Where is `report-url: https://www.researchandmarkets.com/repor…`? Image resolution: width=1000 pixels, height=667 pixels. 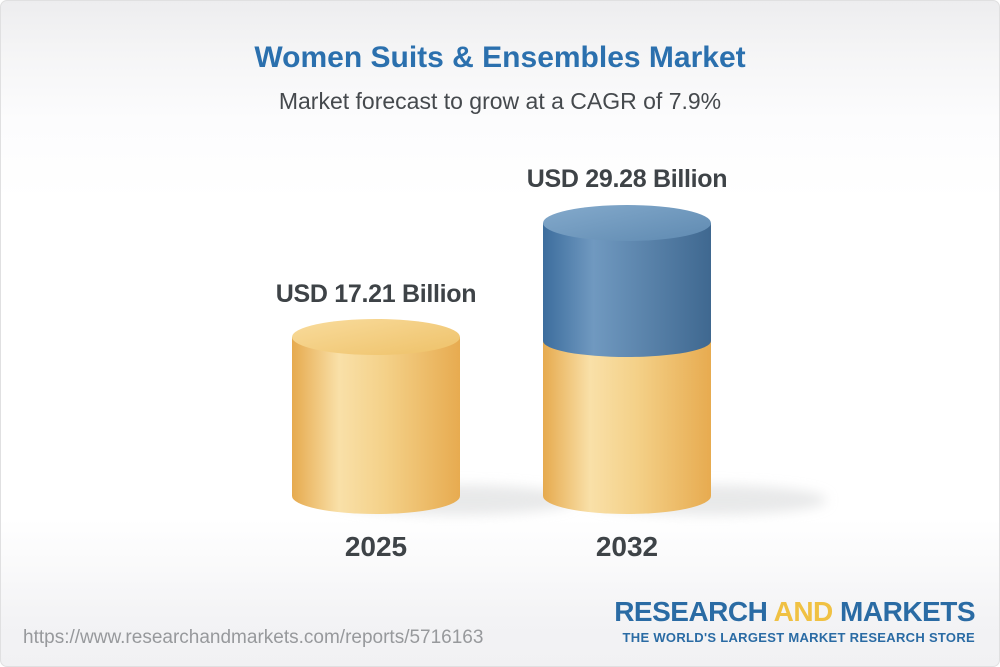
report-url: https://www.researchandmarkets.com/repor… is located at coordinates (253, 637).